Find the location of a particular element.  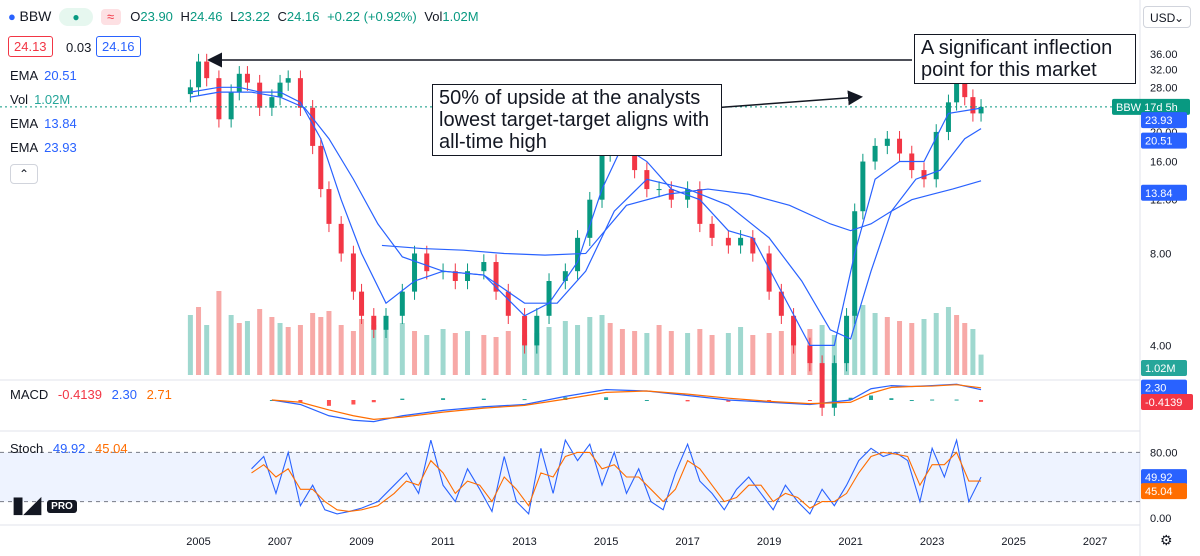

chevron-up-icon: ⌃ is located at coordinates (24, 174).